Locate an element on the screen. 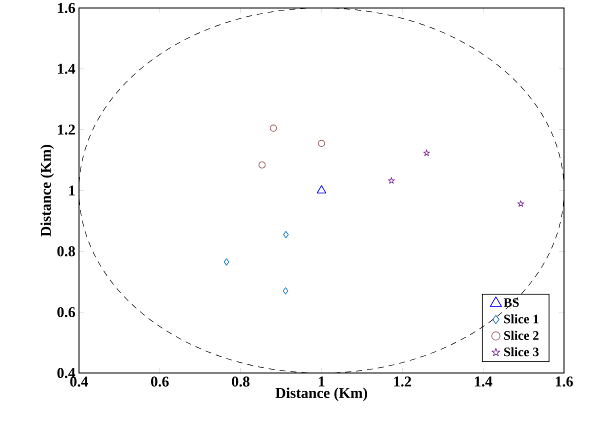 The width and height of the screenshot is (594, 437). y-tick-label: 1.2 is located at coordinates (66, 129).